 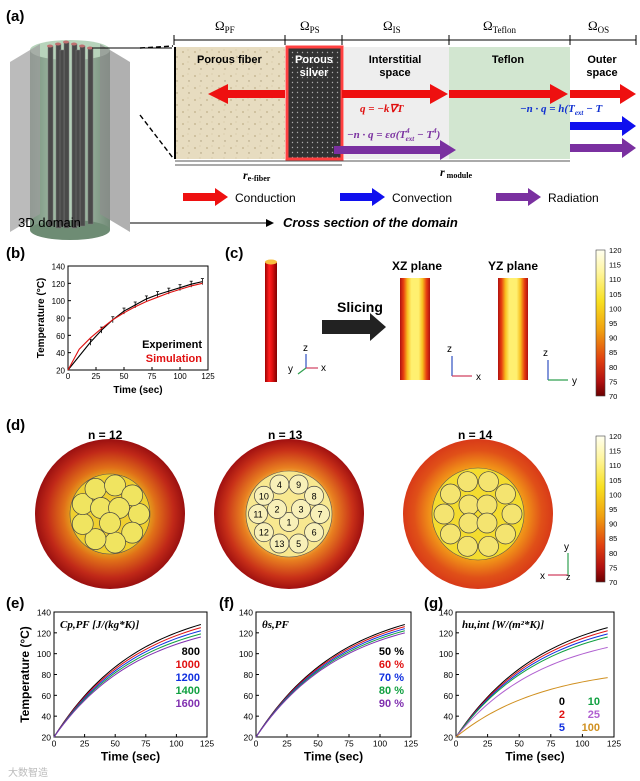 I want to click on rod-3d, so click(x=271, y=320).